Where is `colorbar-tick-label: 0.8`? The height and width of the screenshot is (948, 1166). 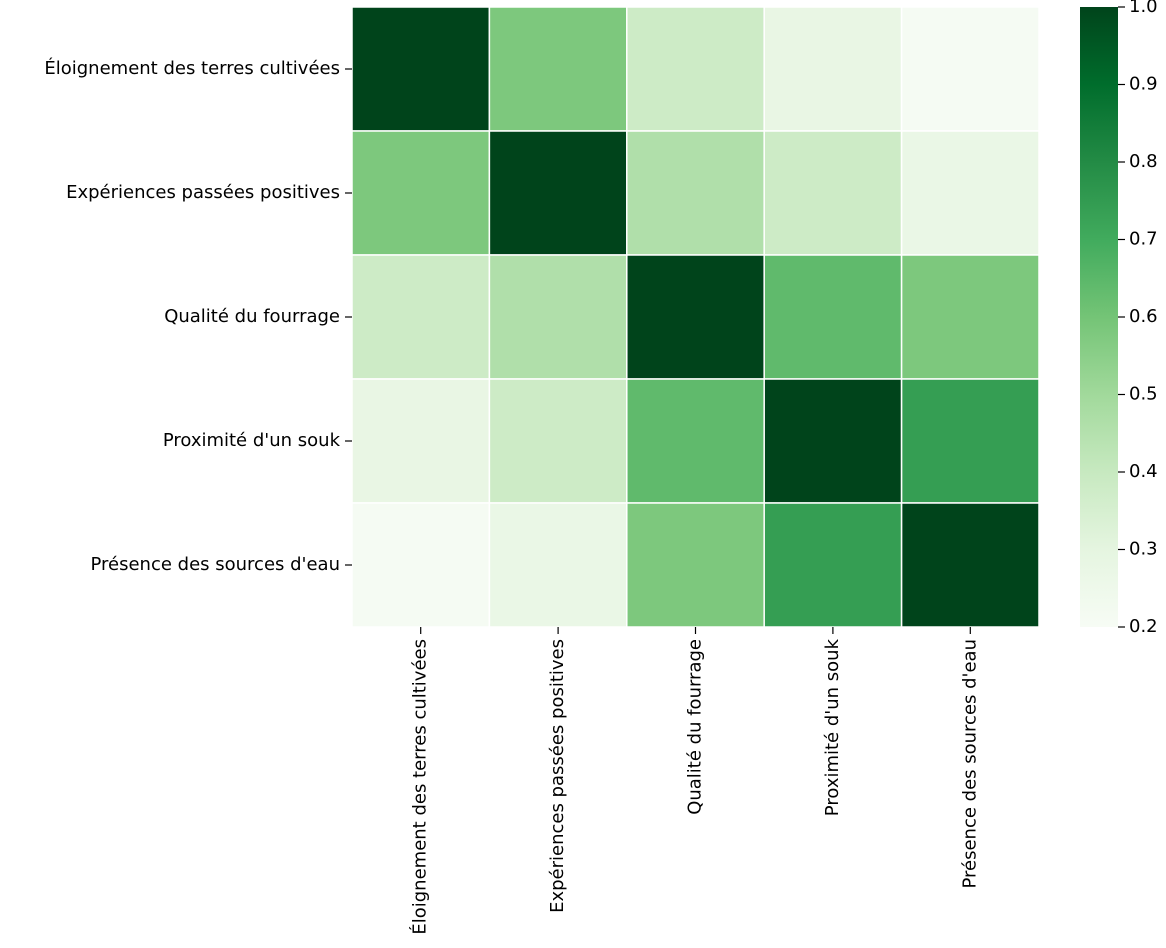
colorbar-tick-label: 0.8 is located at coordinates (1143, 161).